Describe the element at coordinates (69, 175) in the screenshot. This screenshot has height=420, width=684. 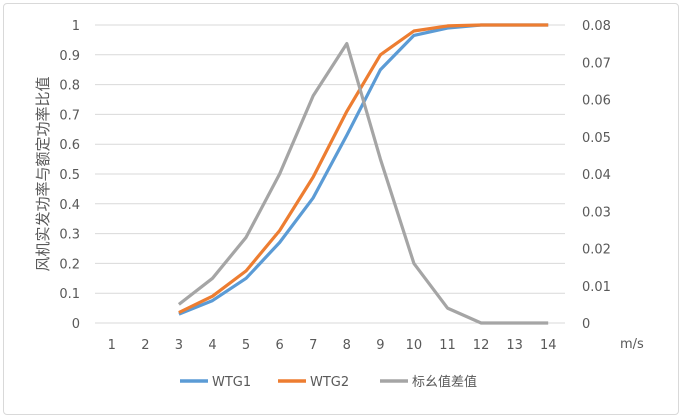
I see `y-tick-label: 0.5` at that location.